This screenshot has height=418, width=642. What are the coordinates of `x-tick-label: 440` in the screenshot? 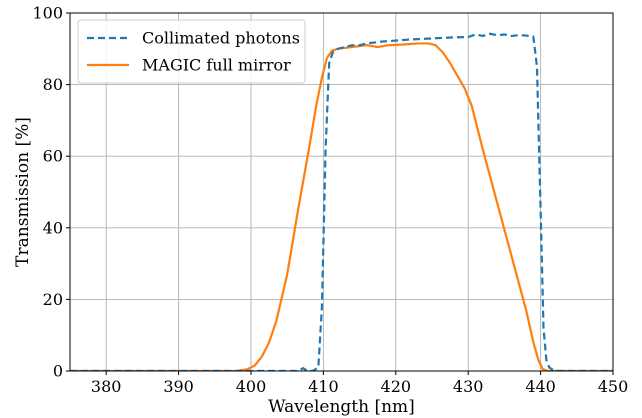 It's located at (540, 386).